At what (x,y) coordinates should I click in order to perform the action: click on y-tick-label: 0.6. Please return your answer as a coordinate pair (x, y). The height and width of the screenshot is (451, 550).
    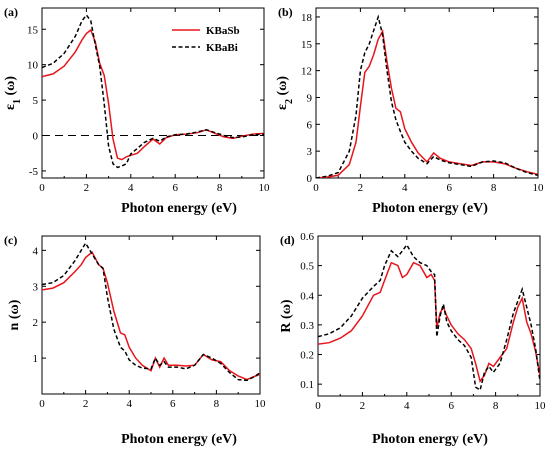
    Looking at the image, I should click on (307, 237).